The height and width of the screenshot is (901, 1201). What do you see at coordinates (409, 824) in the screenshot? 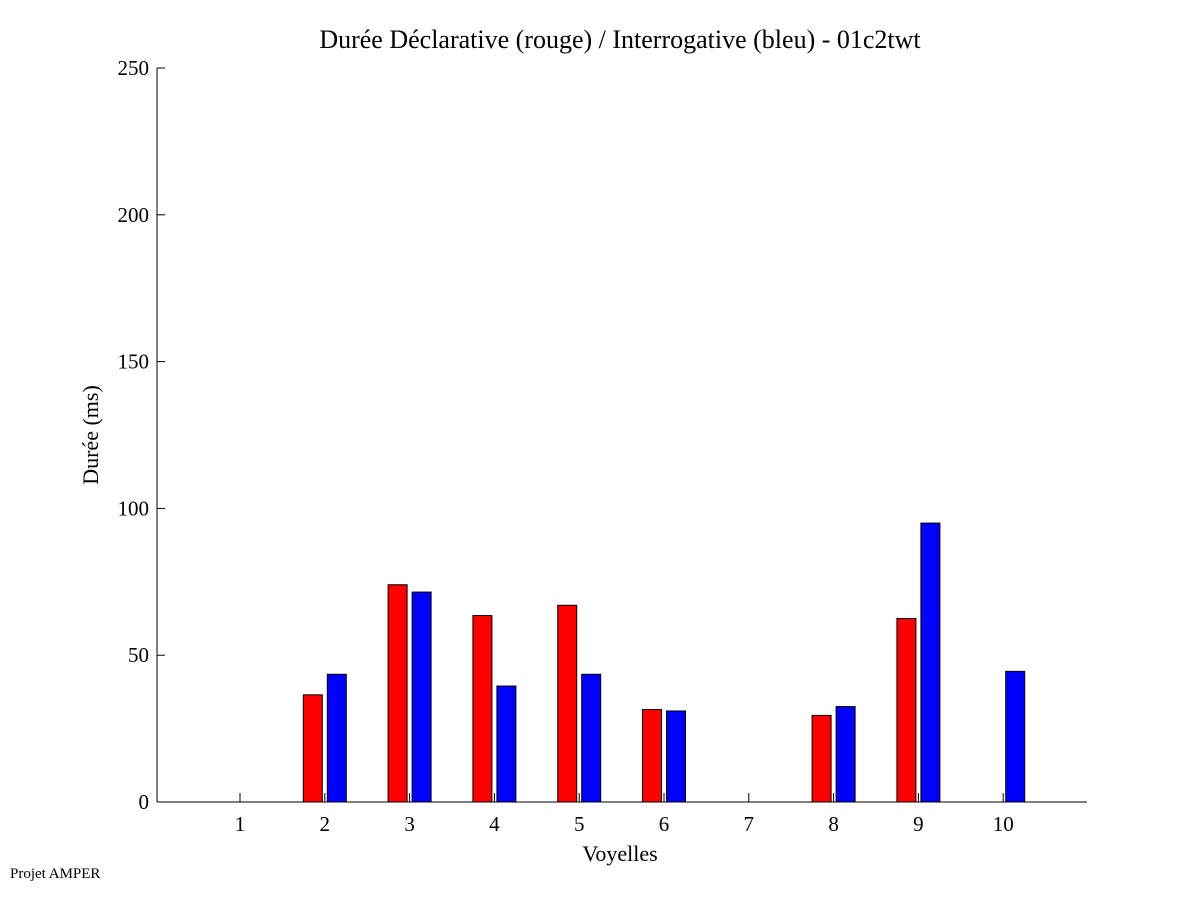
I see `x-tick-label: 3` at bounding box center [409, 824].